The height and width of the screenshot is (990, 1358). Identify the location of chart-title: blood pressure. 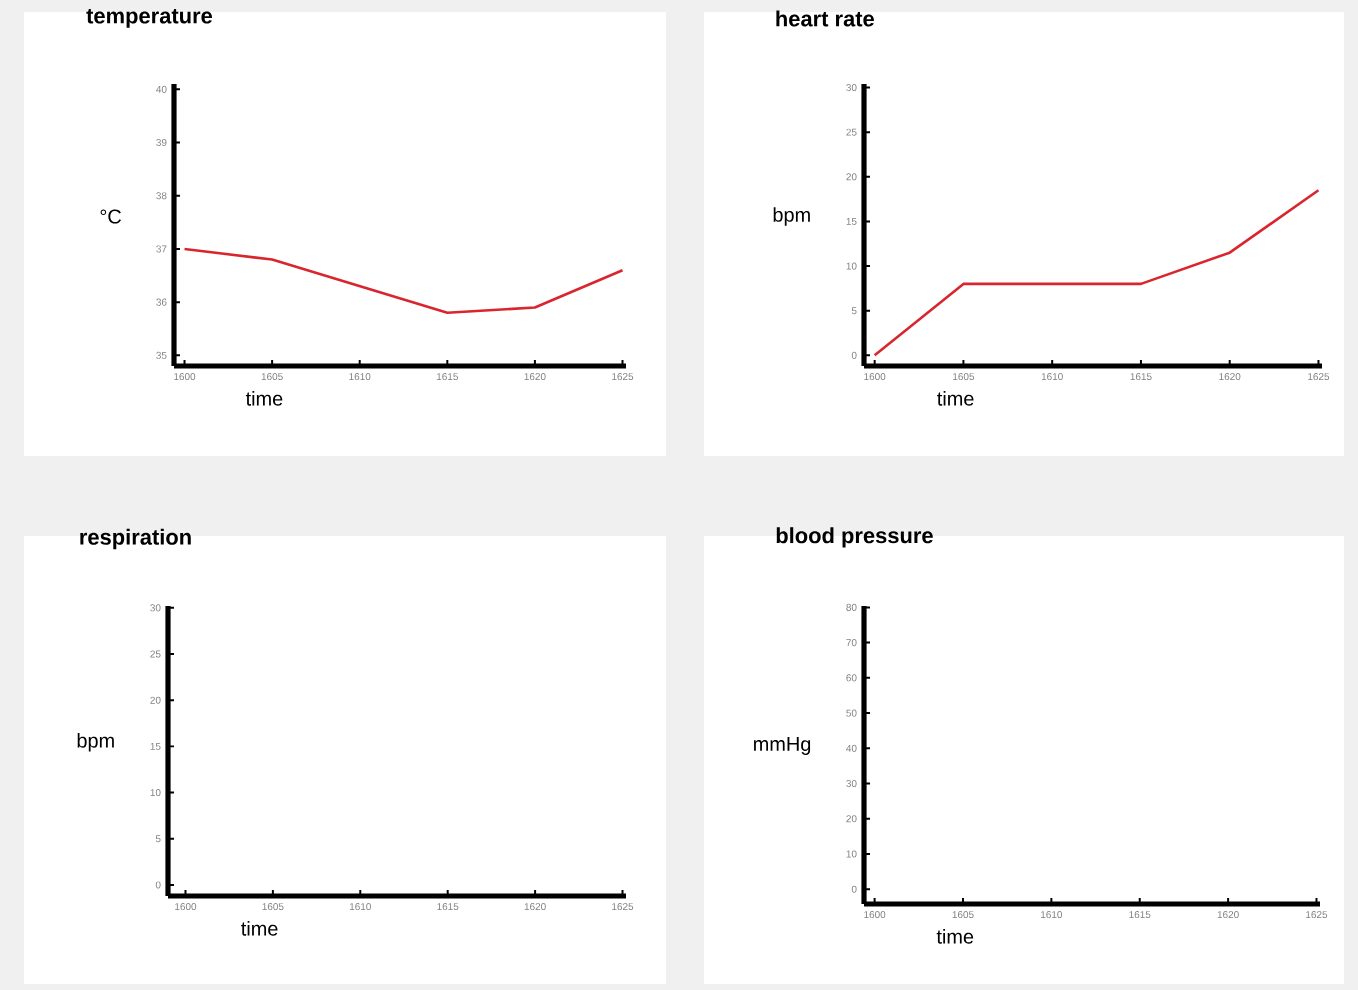
(854, 537).